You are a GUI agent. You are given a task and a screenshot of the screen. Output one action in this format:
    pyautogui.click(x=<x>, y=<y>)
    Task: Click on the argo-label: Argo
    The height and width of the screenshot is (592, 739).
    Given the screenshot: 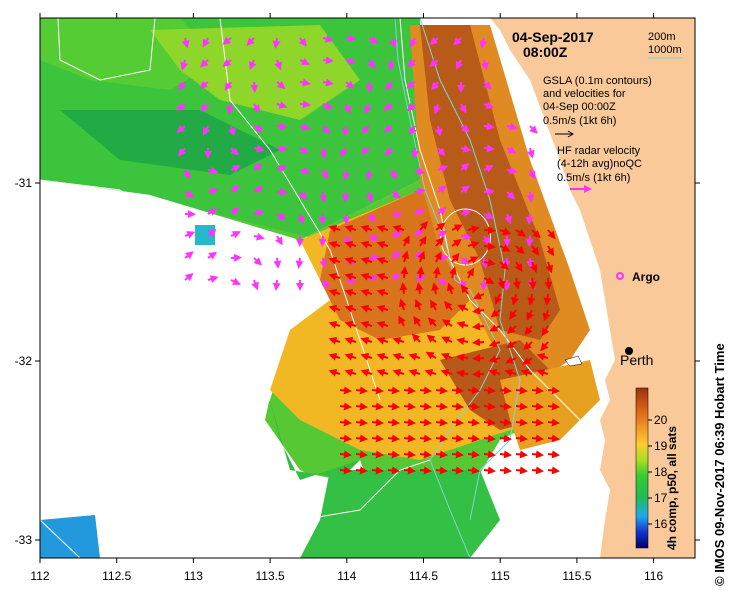 What is the action you would take?
    pyautogui.click(x=646, y=277)
    